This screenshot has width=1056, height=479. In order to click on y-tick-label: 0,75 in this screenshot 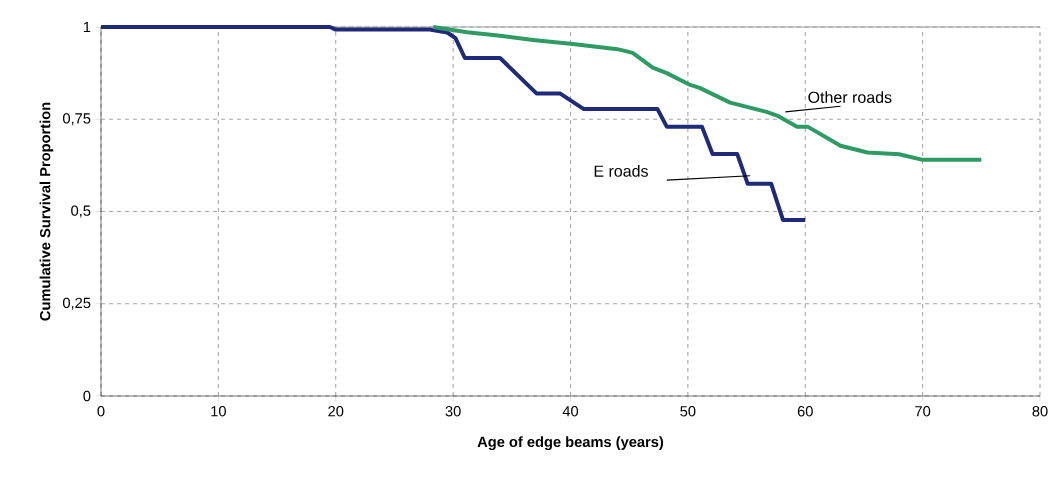, I will do `click(76, 119)`.